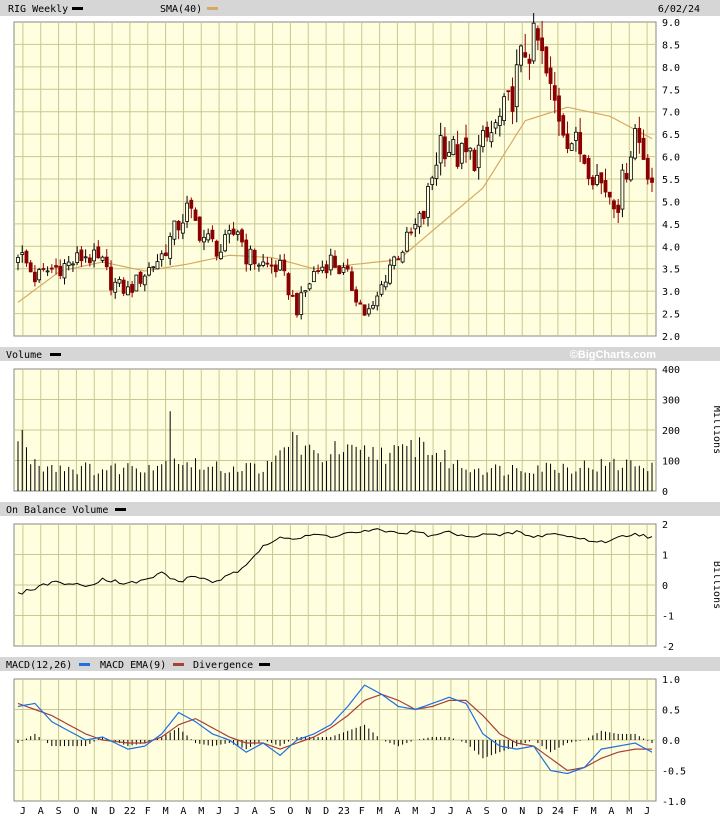  Describe the element at coordinates (24, 355) in the screenshot. I see `volume-label: Volume` at that location.